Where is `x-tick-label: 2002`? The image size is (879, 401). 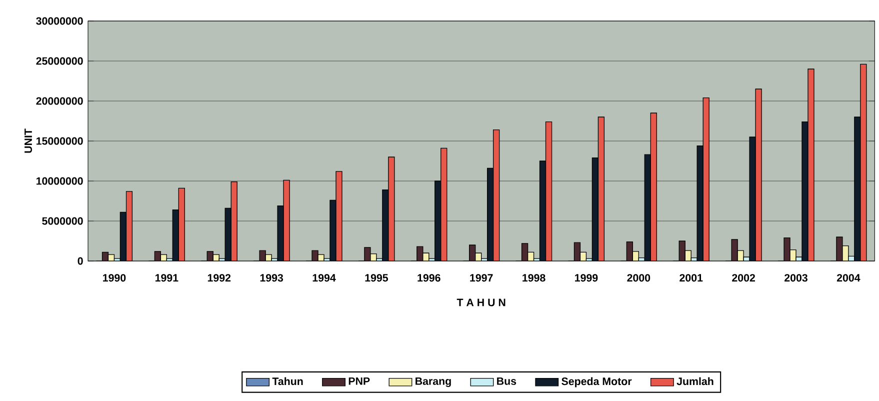 x-tick-label: 2002 is located at coordinates (743, 278).